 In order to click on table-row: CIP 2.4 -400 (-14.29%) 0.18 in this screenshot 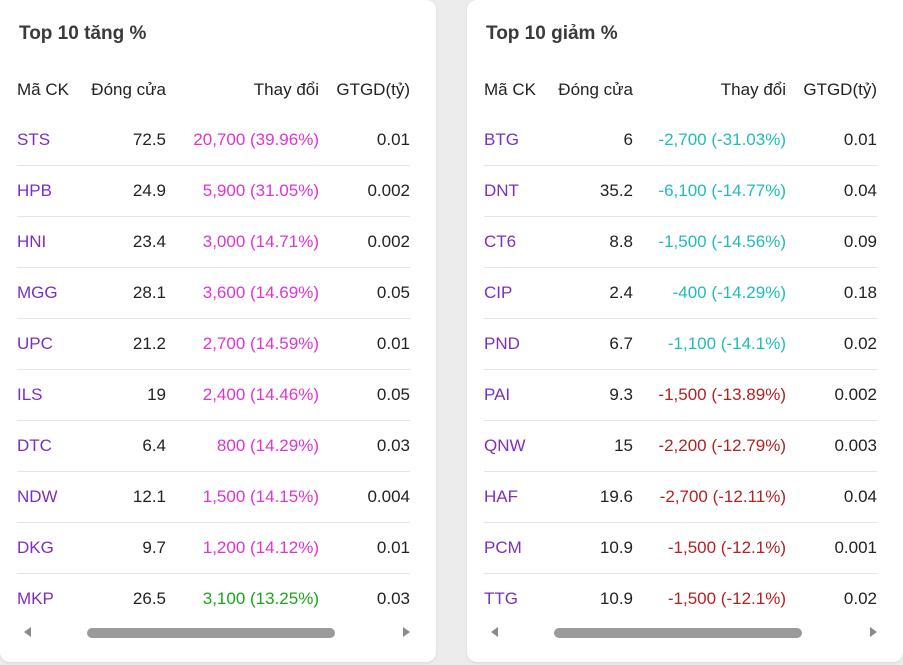, I will do `click(680, 293)`.